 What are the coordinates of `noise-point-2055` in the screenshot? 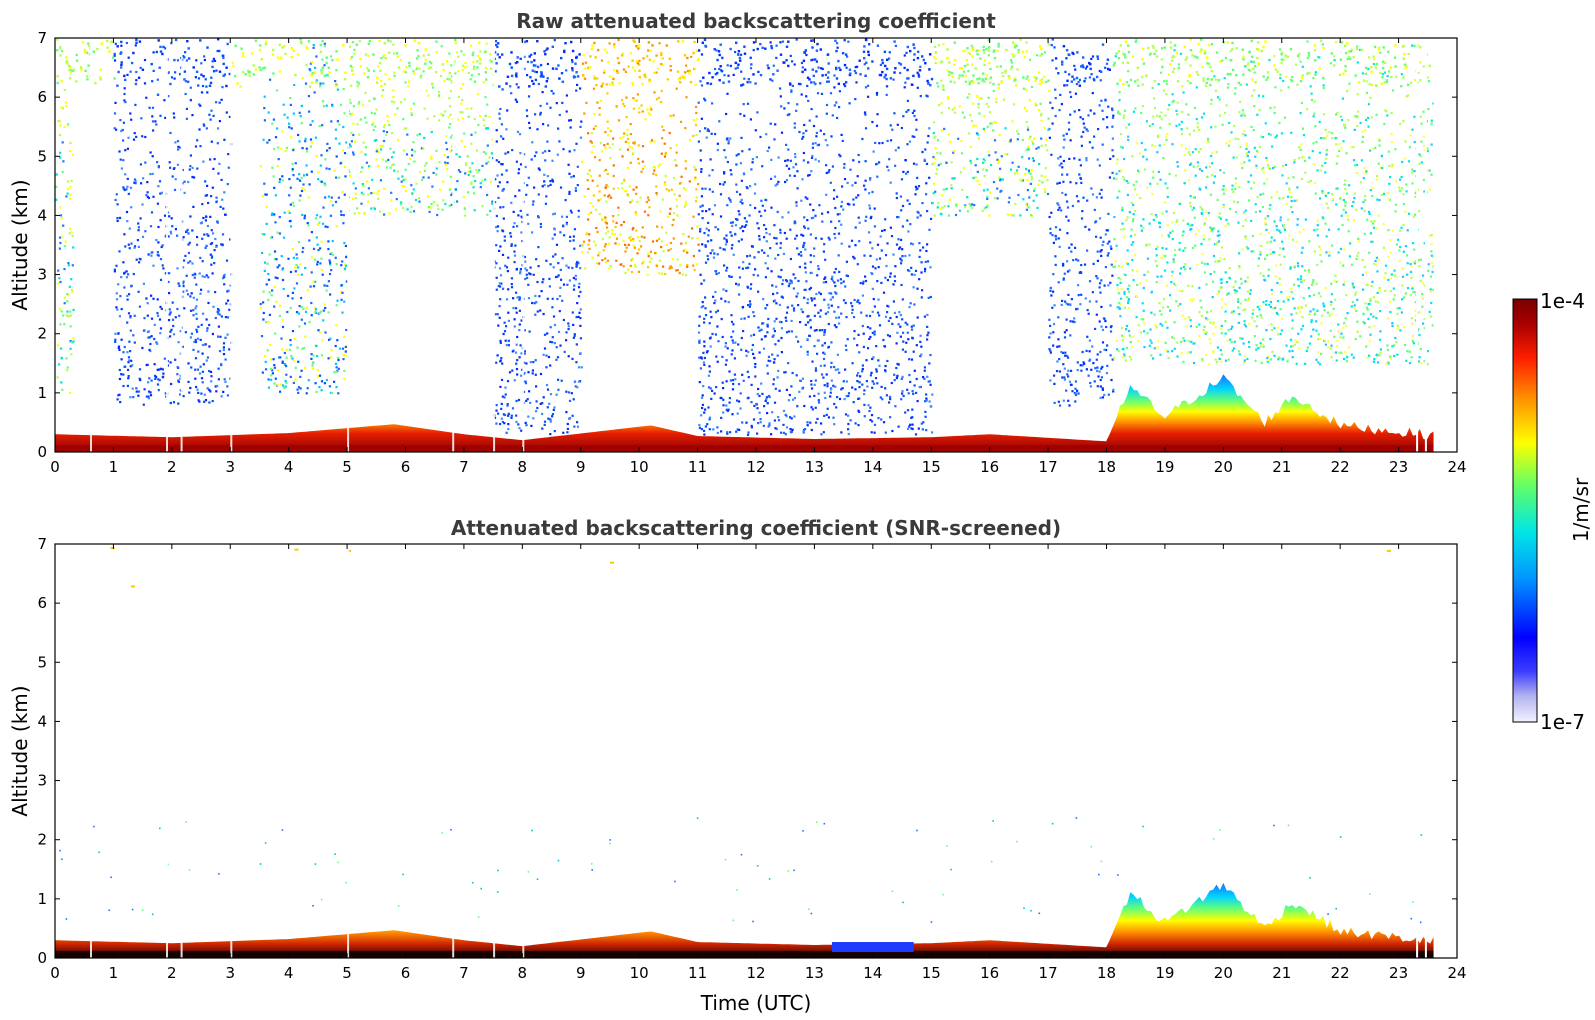 It's located at (496, 410).